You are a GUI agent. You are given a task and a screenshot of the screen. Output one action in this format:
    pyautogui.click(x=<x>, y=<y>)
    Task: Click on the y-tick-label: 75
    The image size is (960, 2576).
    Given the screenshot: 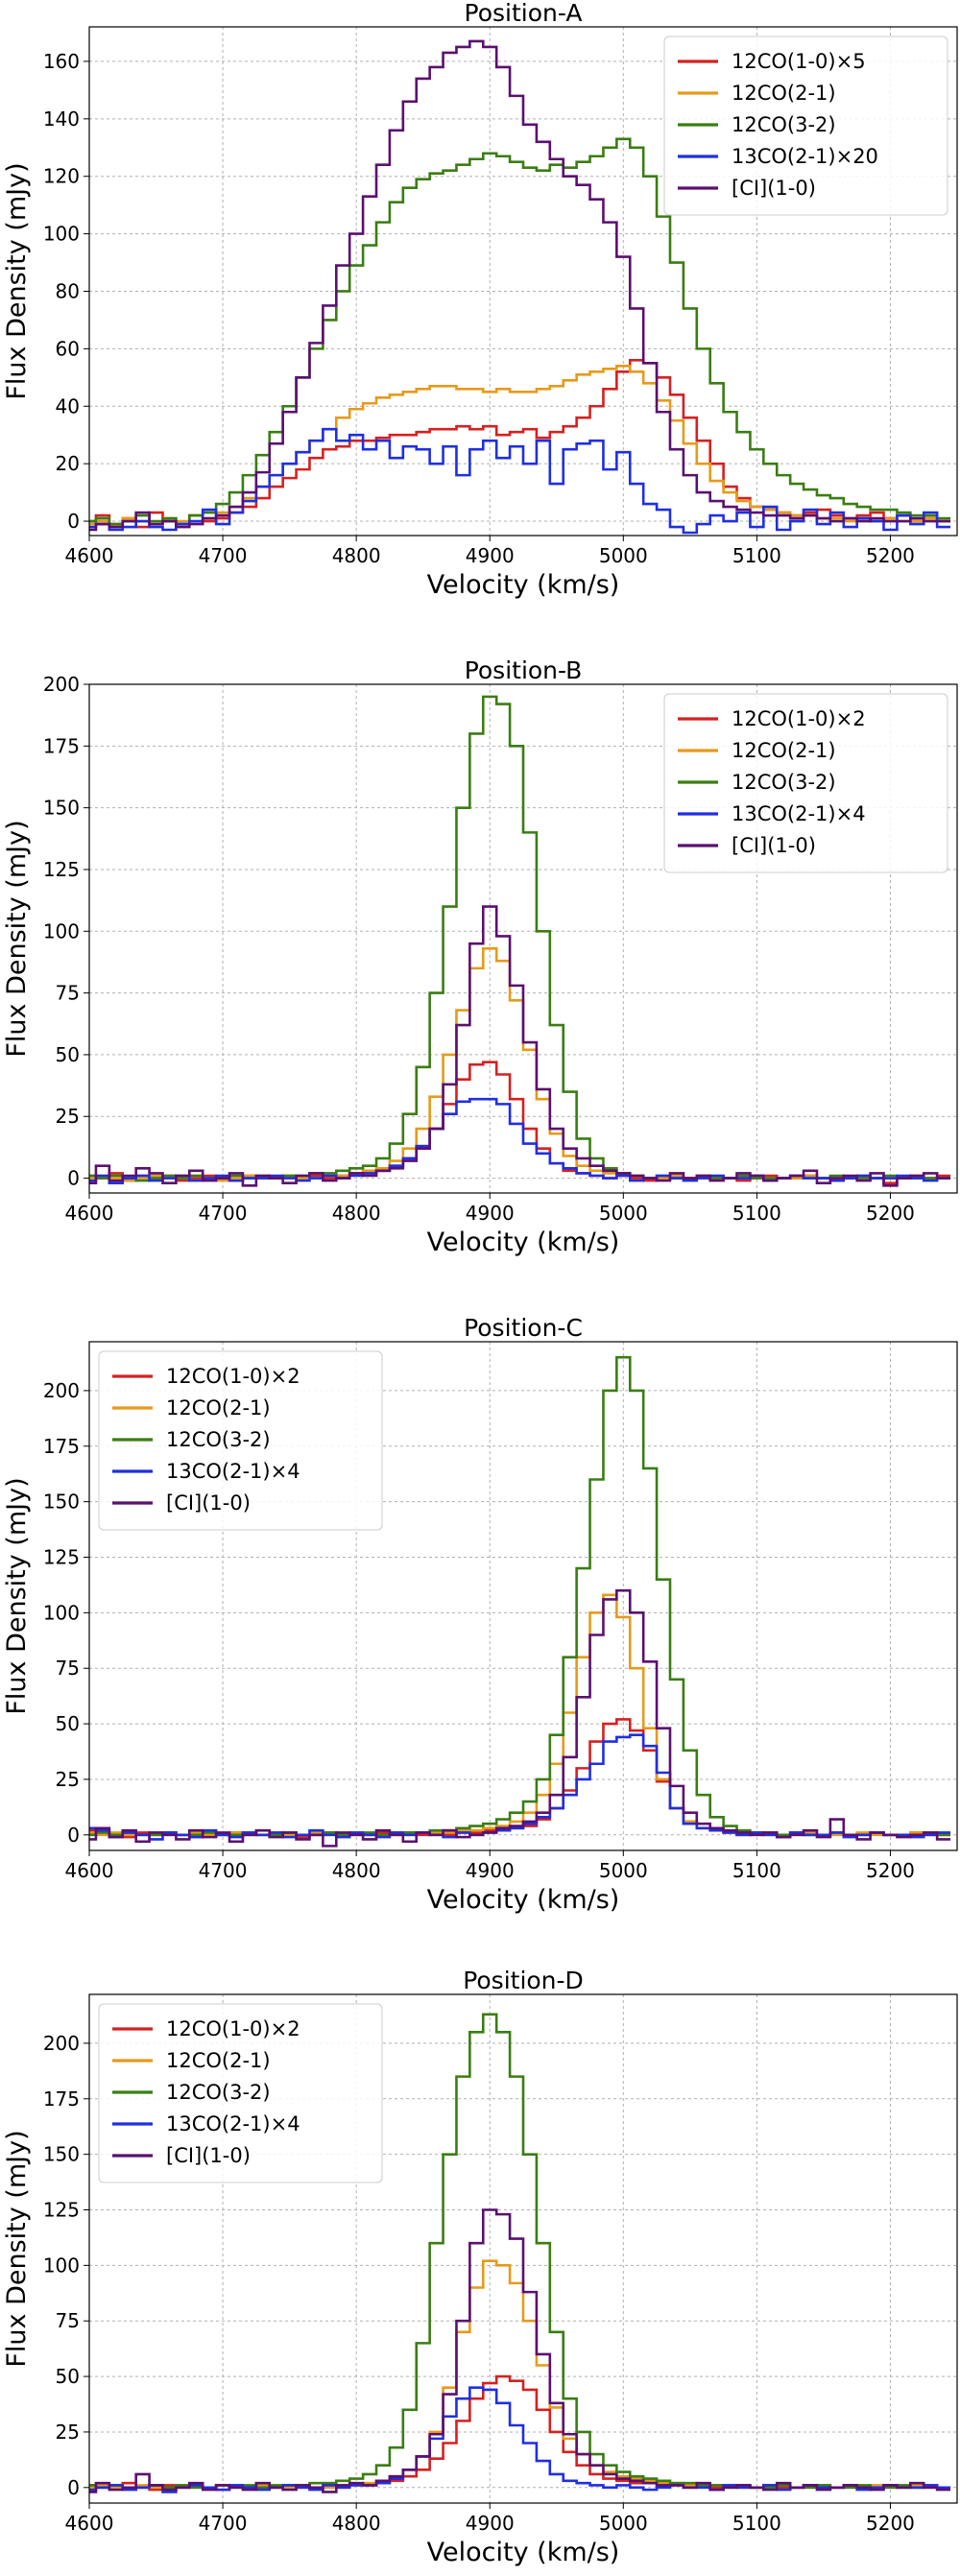 What is the action you would take?
    pyautogui.click(x=68, y=2320)
    